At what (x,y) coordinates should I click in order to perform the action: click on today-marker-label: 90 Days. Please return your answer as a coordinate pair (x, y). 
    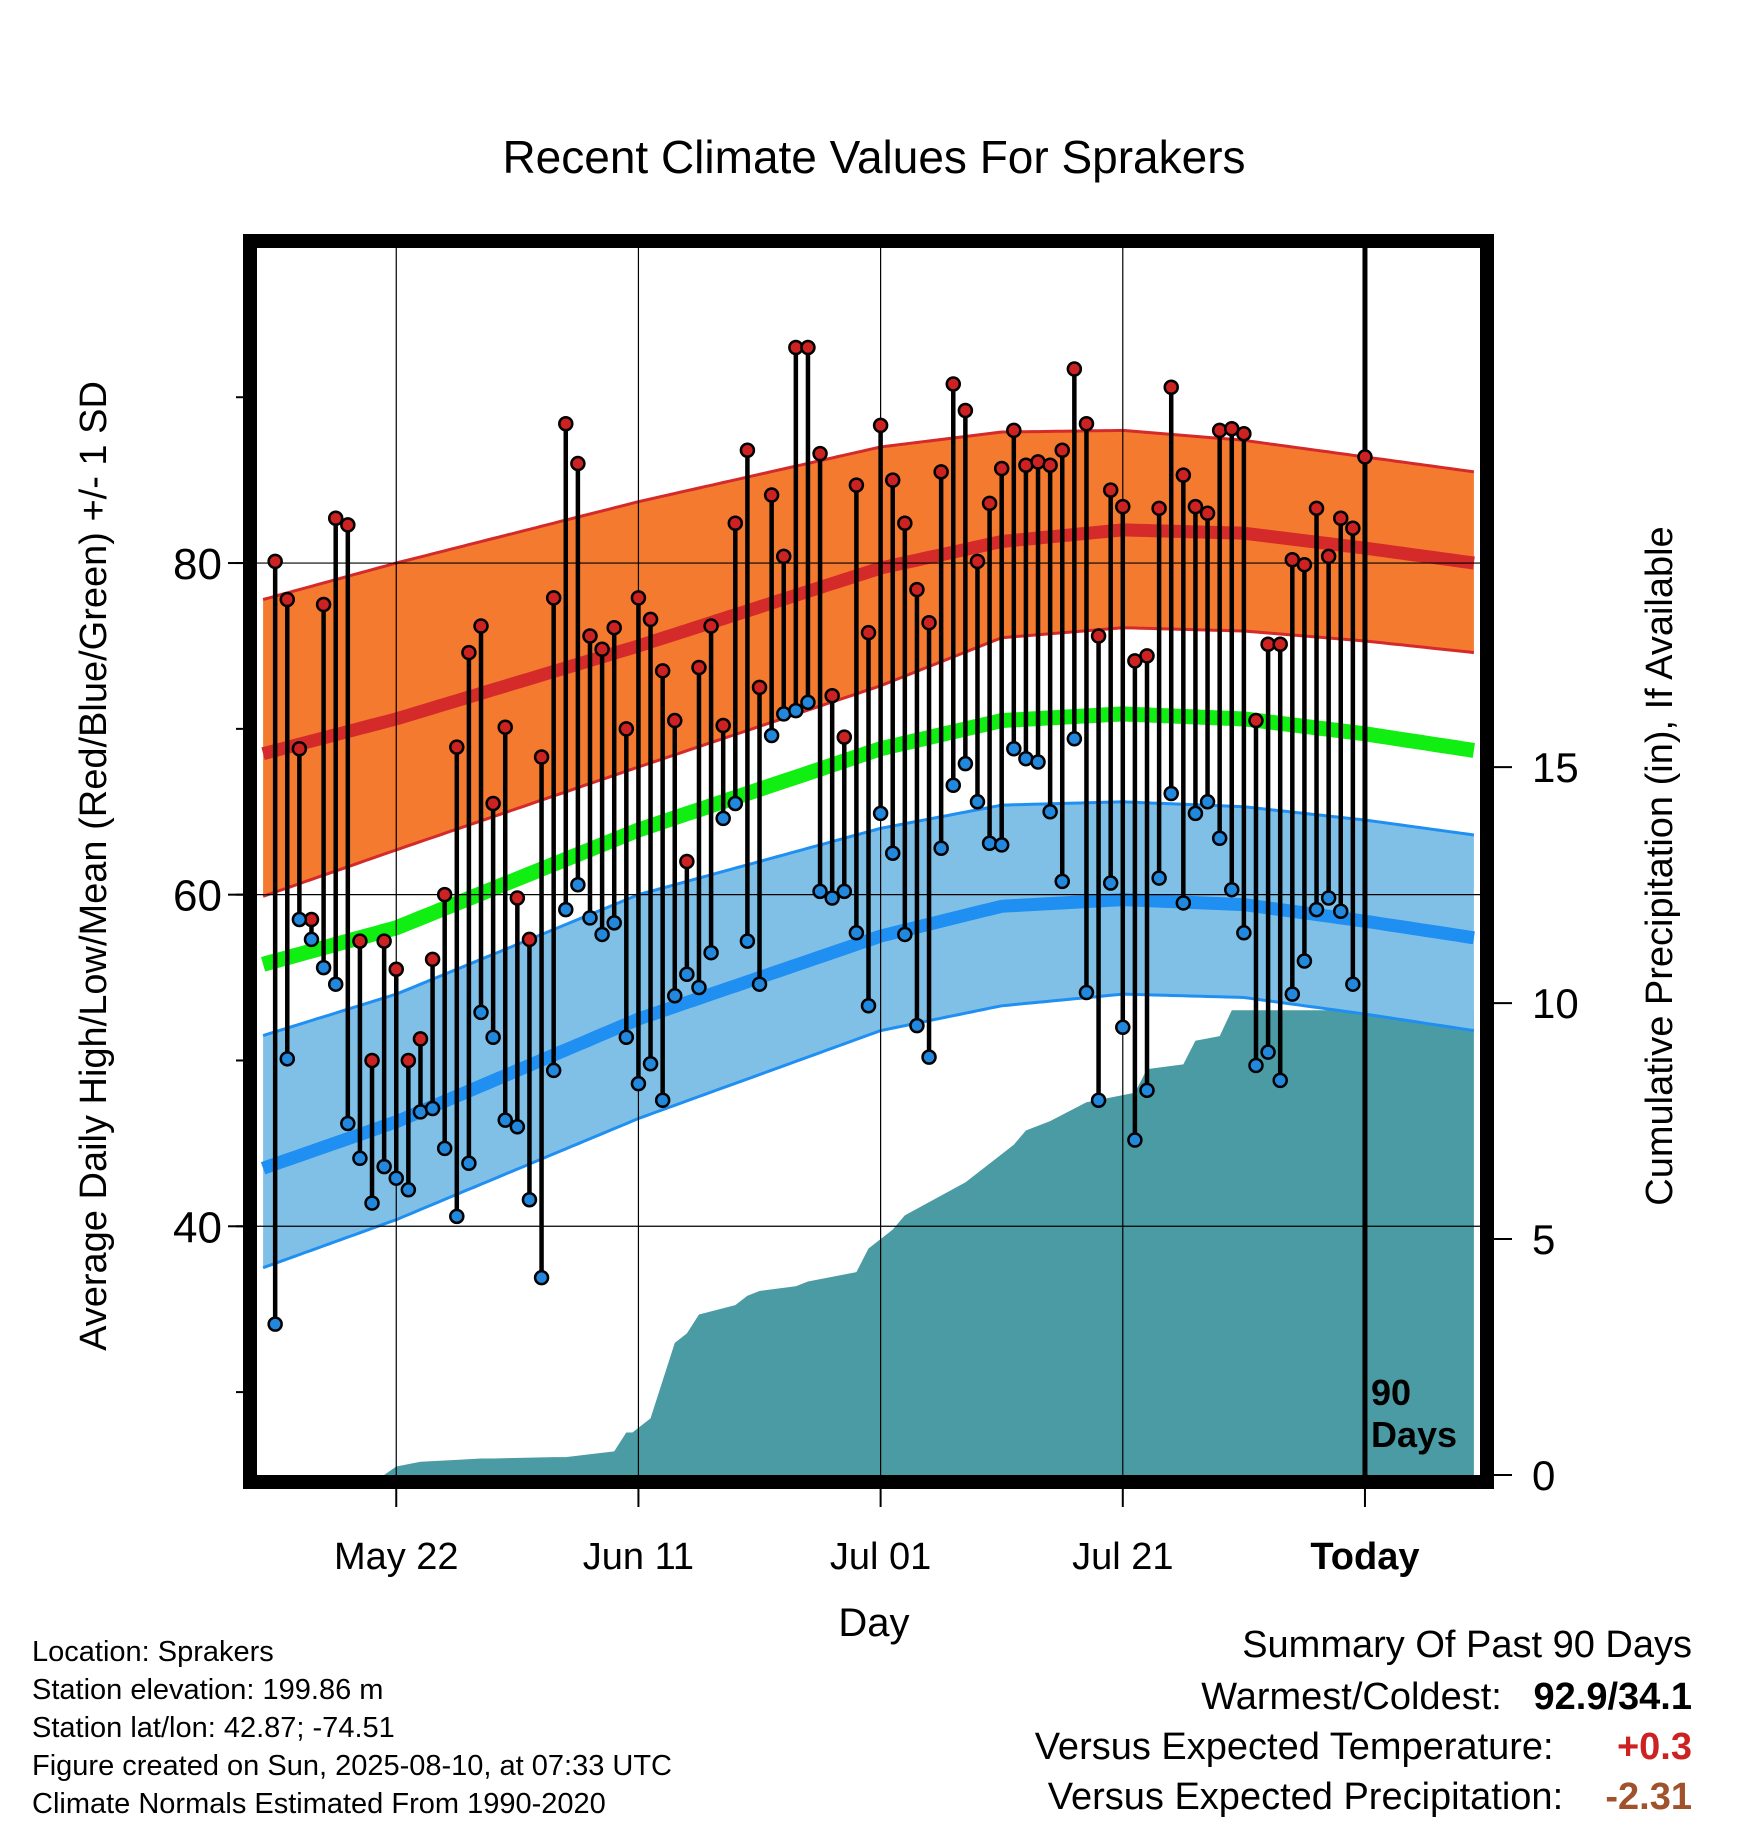
    Looking at the image, I should click on (1414, 1413).